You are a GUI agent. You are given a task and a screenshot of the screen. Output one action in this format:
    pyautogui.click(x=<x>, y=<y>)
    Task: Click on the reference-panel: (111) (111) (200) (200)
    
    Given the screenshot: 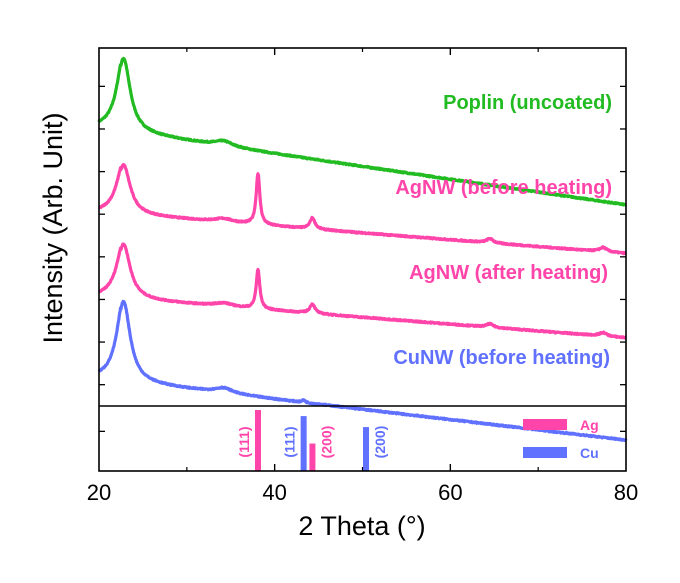 What is the action you would take?
    pyautogui.click(x=312, y=440)
    